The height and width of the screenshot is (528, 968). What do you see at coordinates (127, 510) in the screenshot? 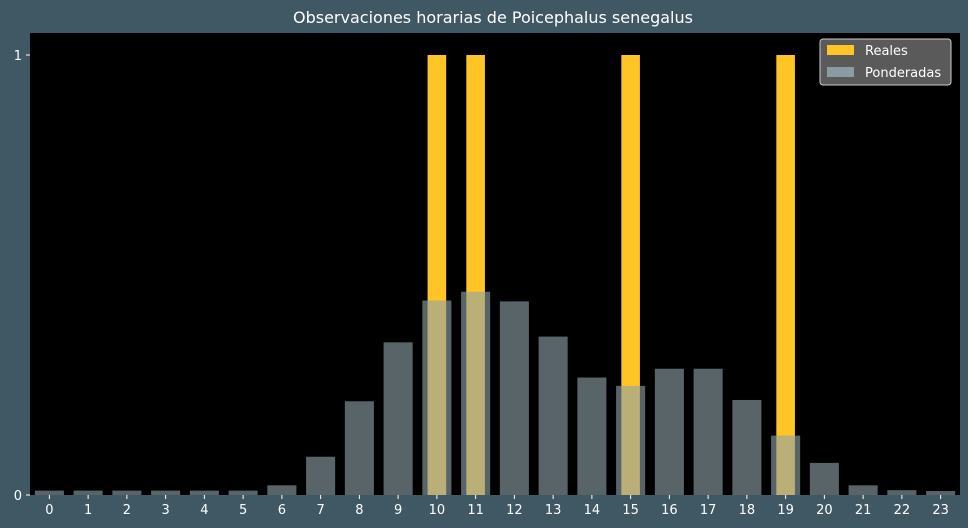
I see `x-tick-label-2: 2` at bounding box center [127, 510].